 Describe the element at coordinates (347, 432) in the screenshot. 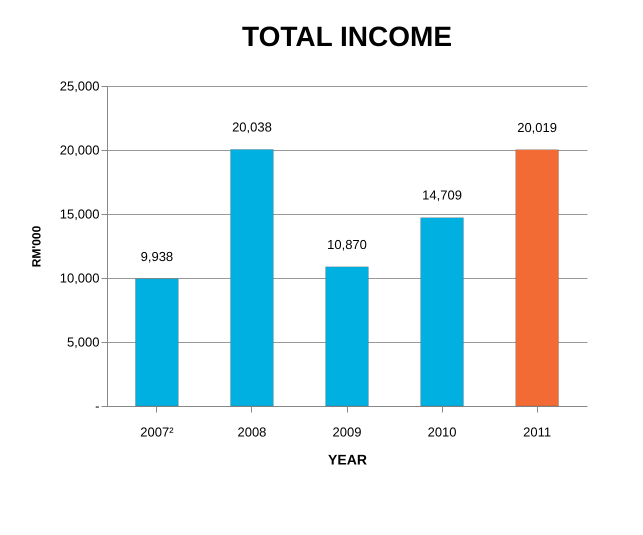

I see `x-tick-label: 2009` at that location.